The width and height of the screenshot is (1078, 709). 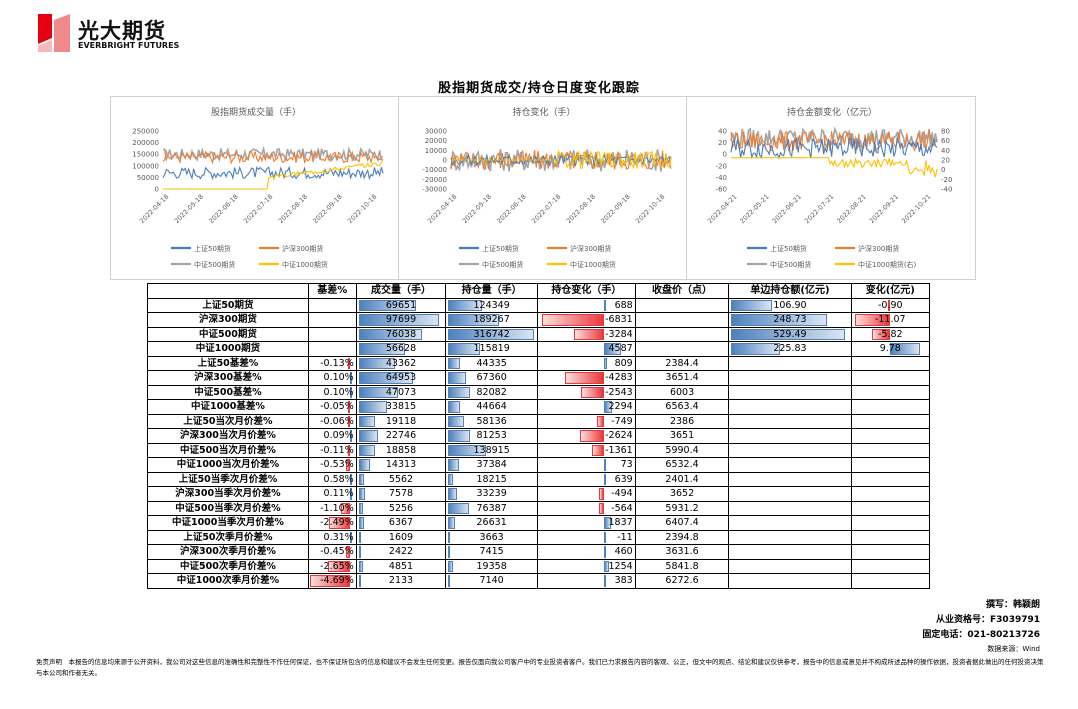 I want to click on oi-amount-cell: 248.73, so click(x=790, y=320).